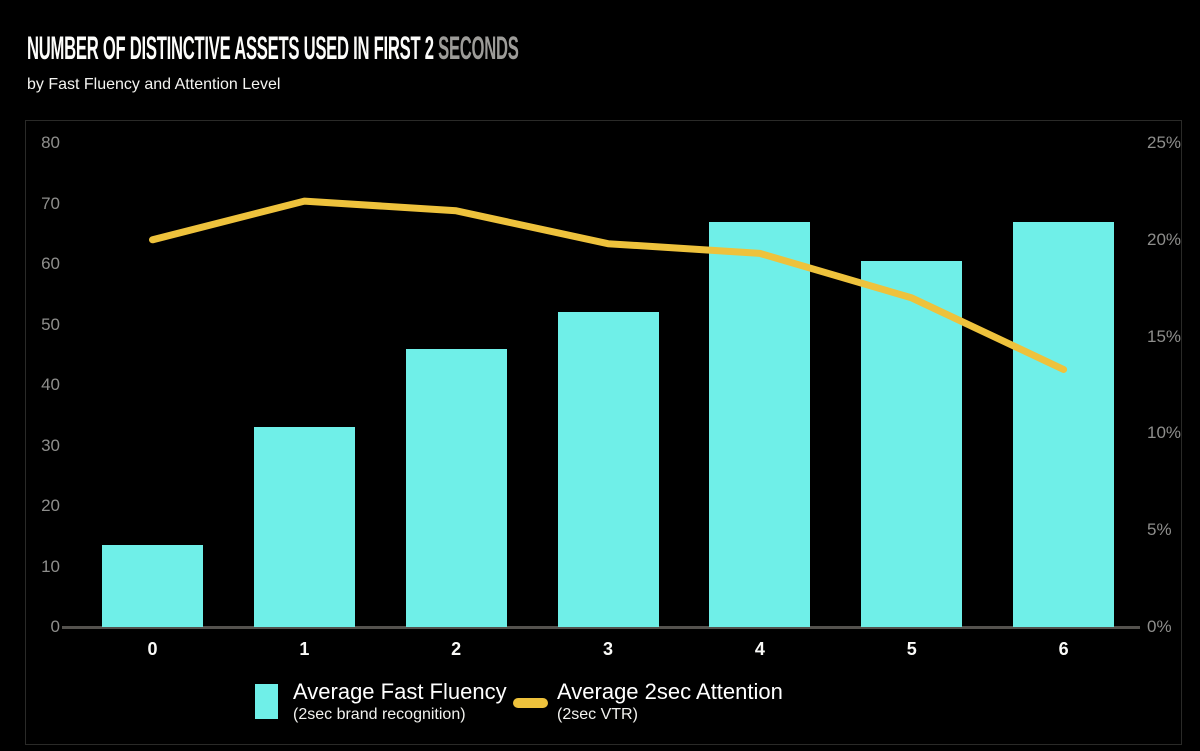  I want to click on y-axis-left-tick: 50, so click(50, 324).